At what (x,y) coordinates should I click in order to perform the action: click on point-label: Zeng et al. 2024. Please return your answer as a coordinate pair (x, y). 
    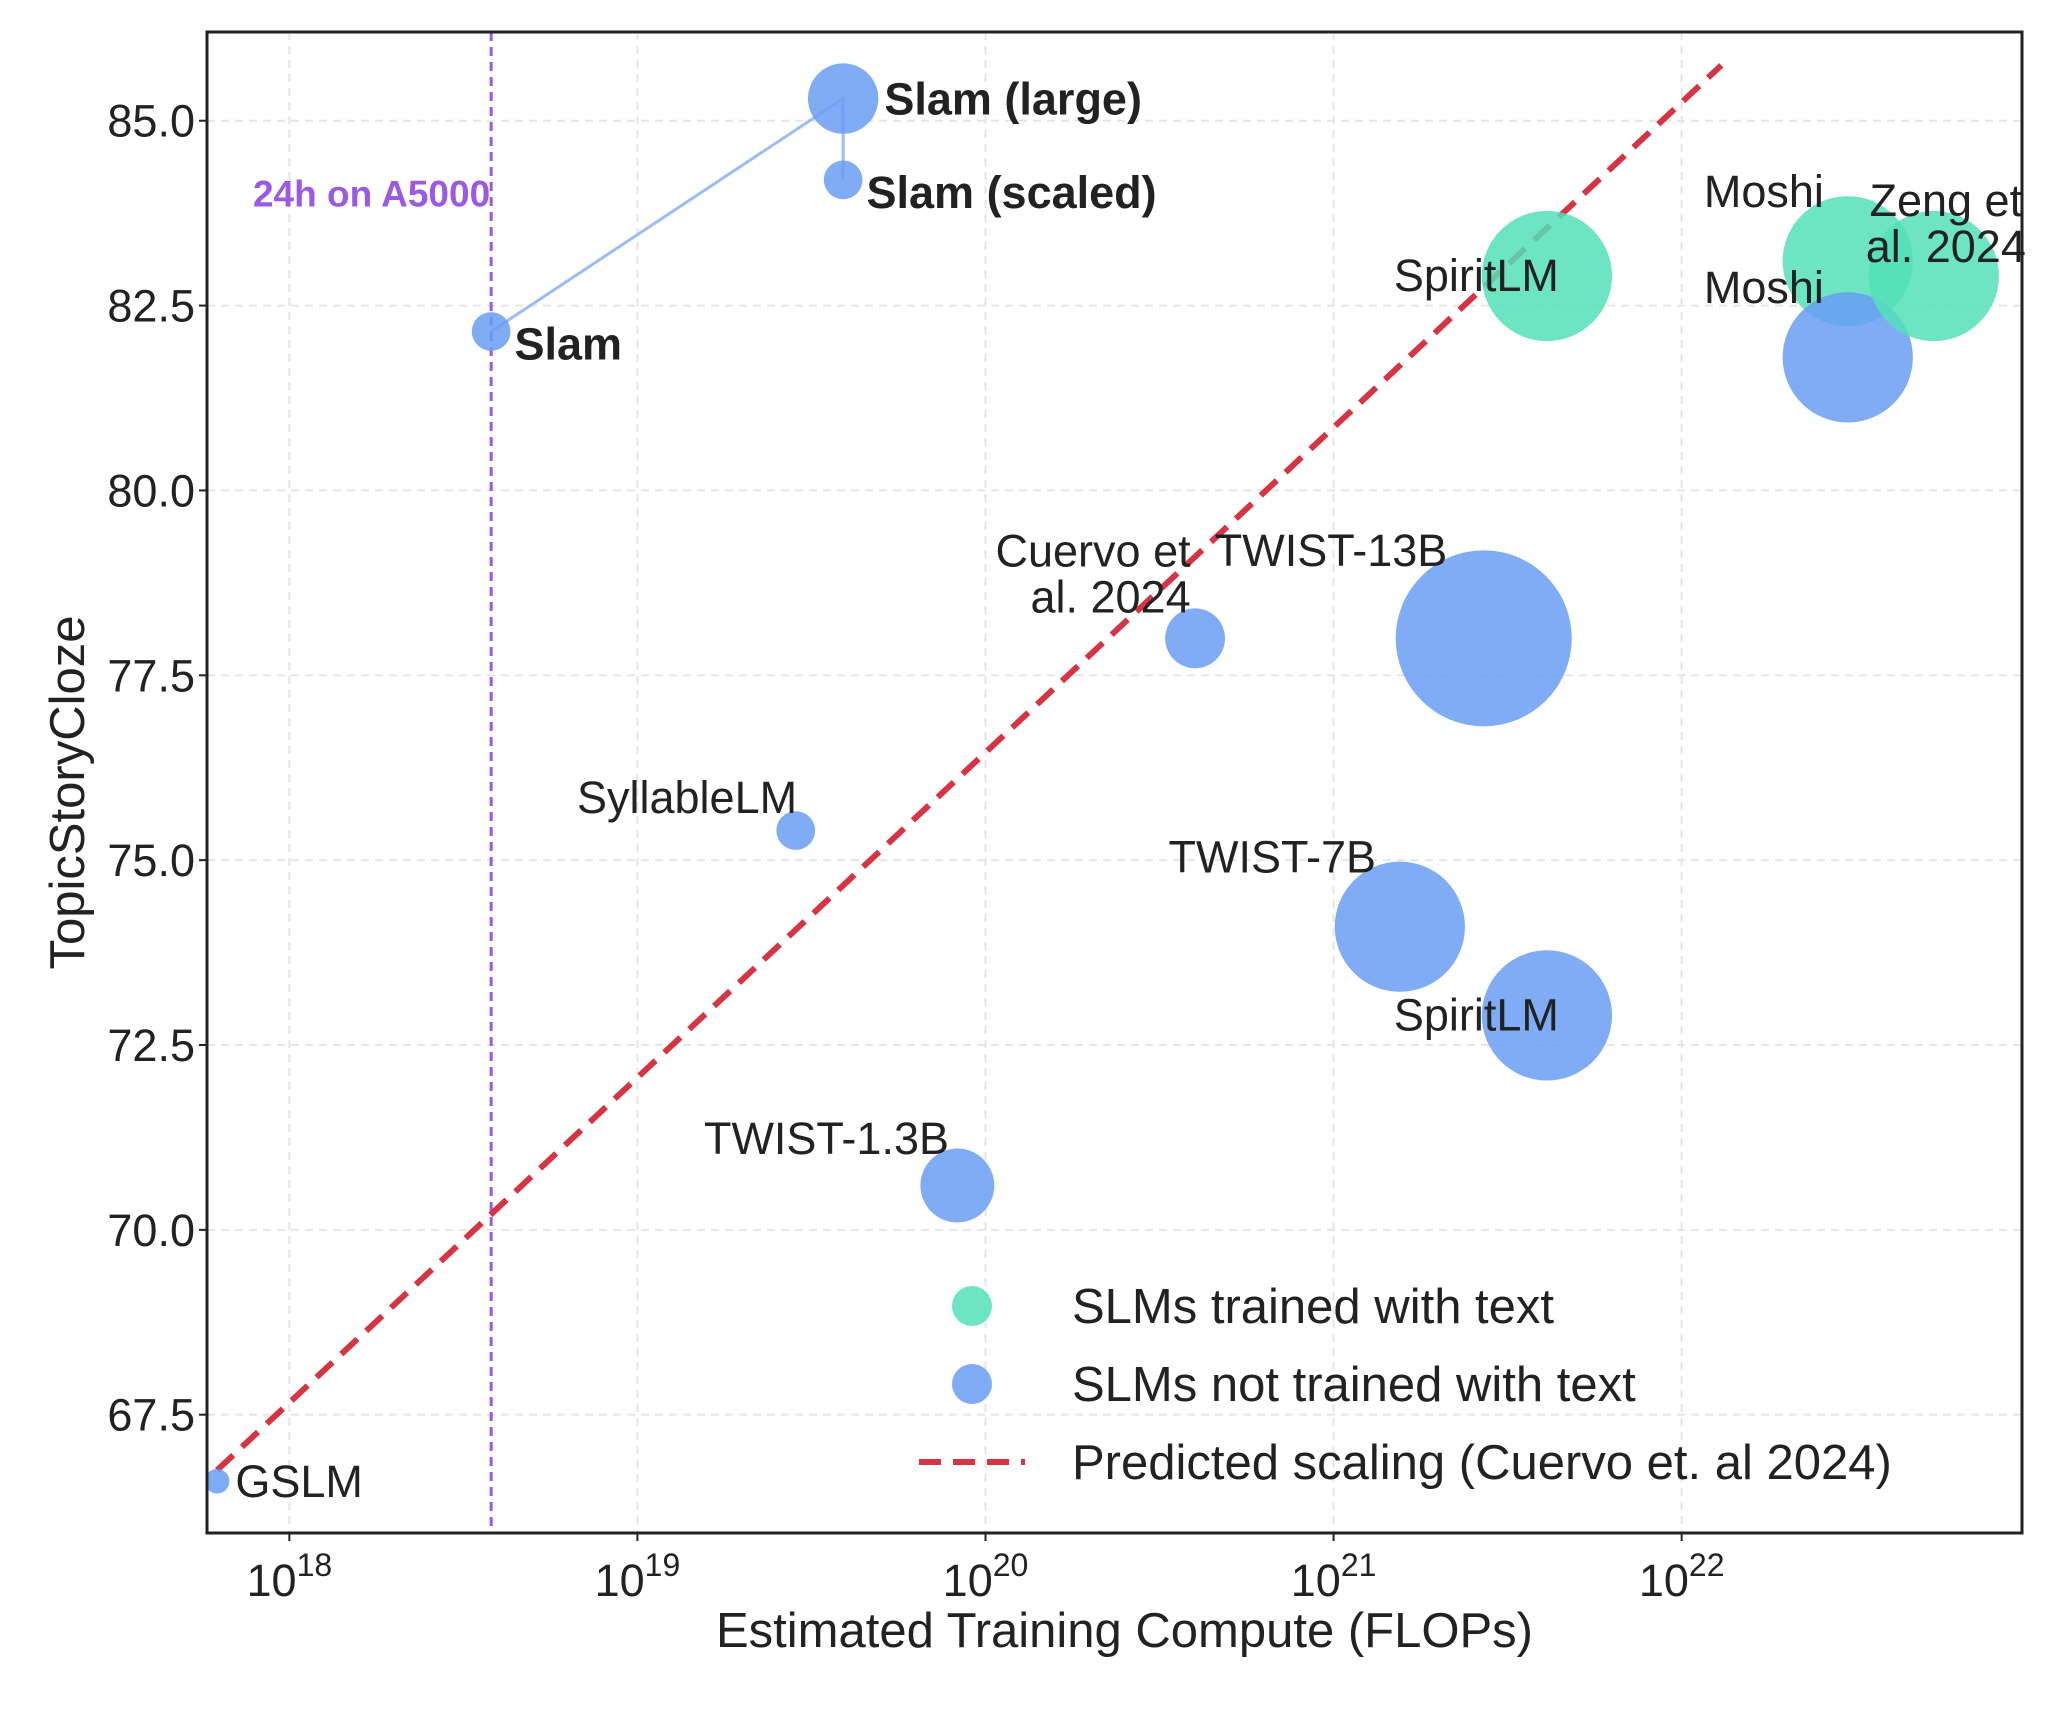
    Looking at the image, I should click on (1946, 223).